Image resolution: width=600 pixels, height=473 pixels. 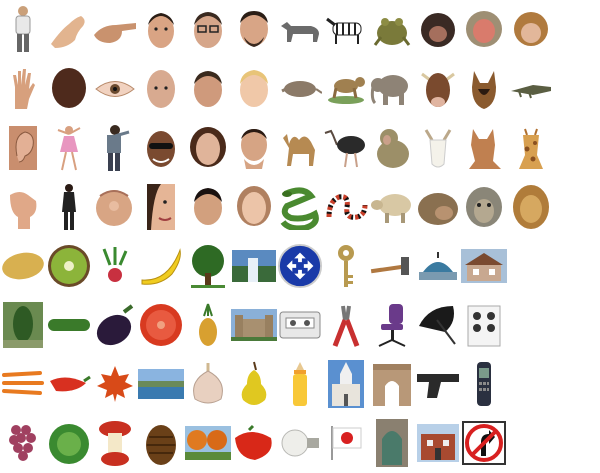 I want to click on crocodile-icon, so click(x=531, y=88).